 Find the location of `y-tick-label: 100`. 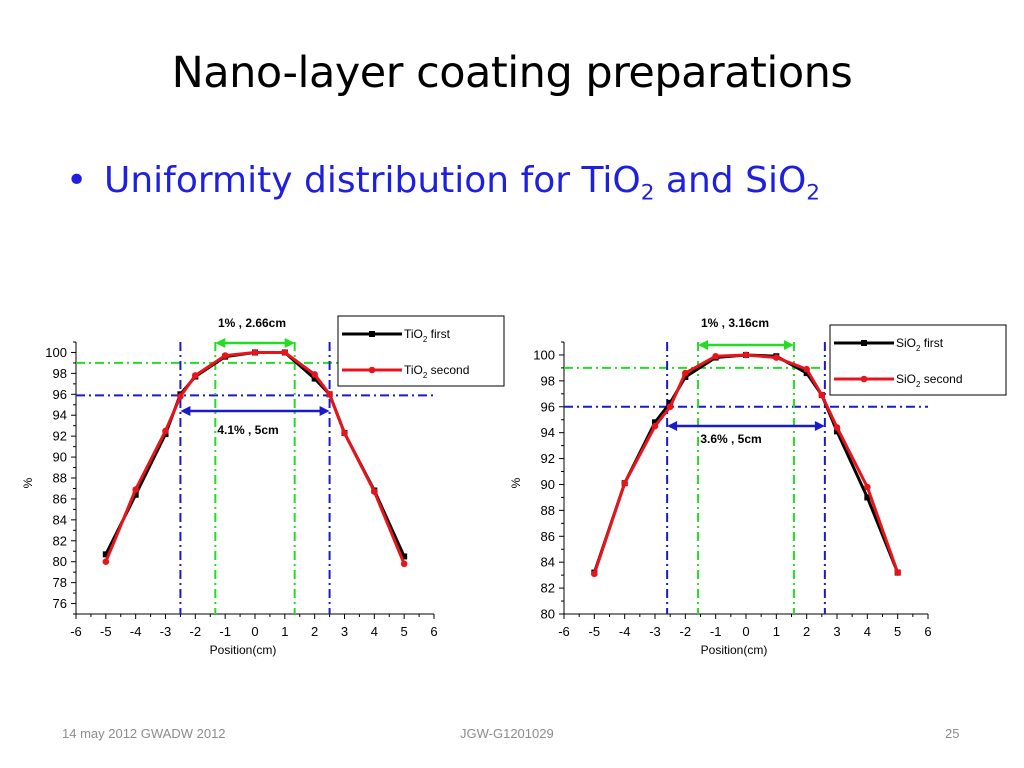

y-tick-label: 100 is located at coordinates (56, 352).